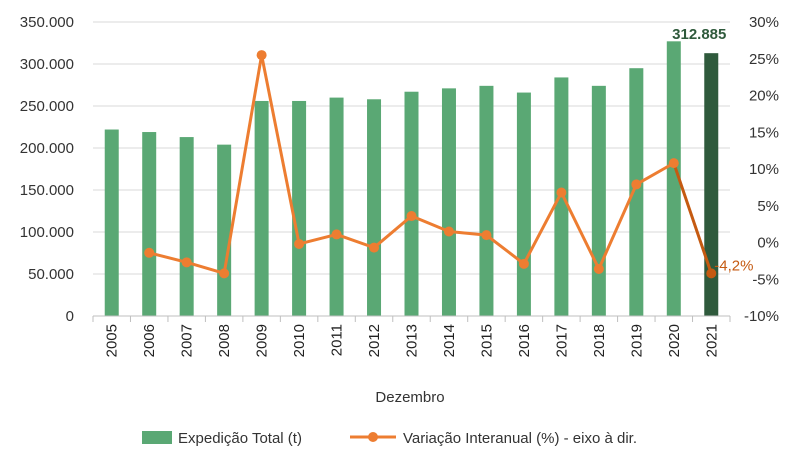 Image resolution: width=800 pixels, height=465 pixels. I want to click on y-right-tick-label: -10%, so click(761, 316).